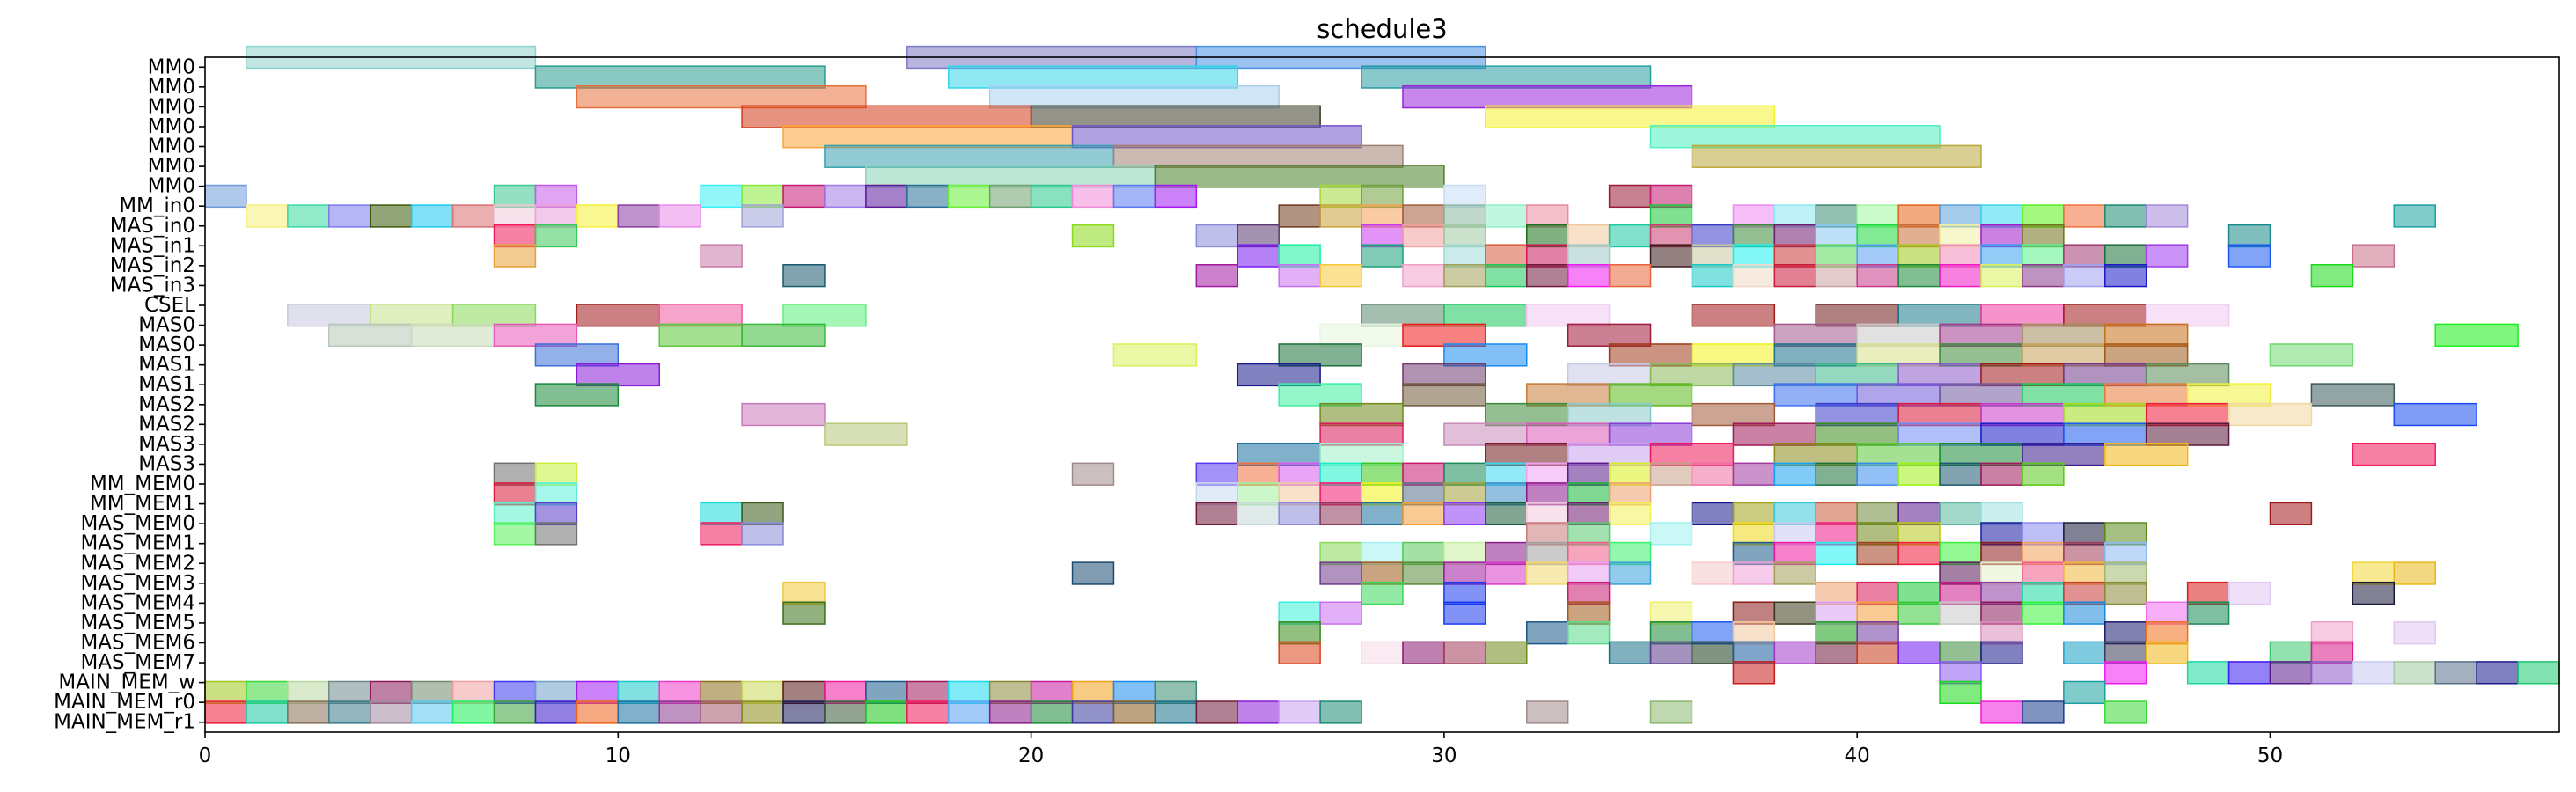 Image resolution: width=2576 pixels, height=792 pixels. I want to click on x-tick-label: 30, so click(1444, 756).